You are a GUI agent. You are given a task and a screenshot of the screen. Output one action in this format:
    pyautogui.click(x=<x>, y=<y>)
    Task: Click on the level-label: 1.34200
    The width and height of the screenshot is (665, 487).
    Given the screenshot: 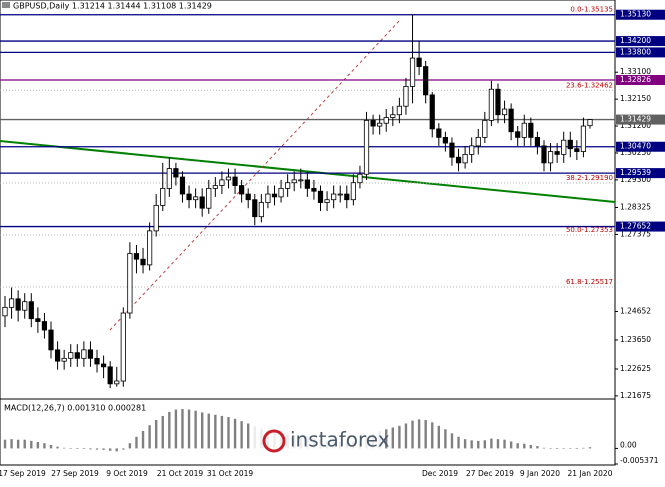 What is the action you would take?
    pyautogui.click(x=635, y=40)
    